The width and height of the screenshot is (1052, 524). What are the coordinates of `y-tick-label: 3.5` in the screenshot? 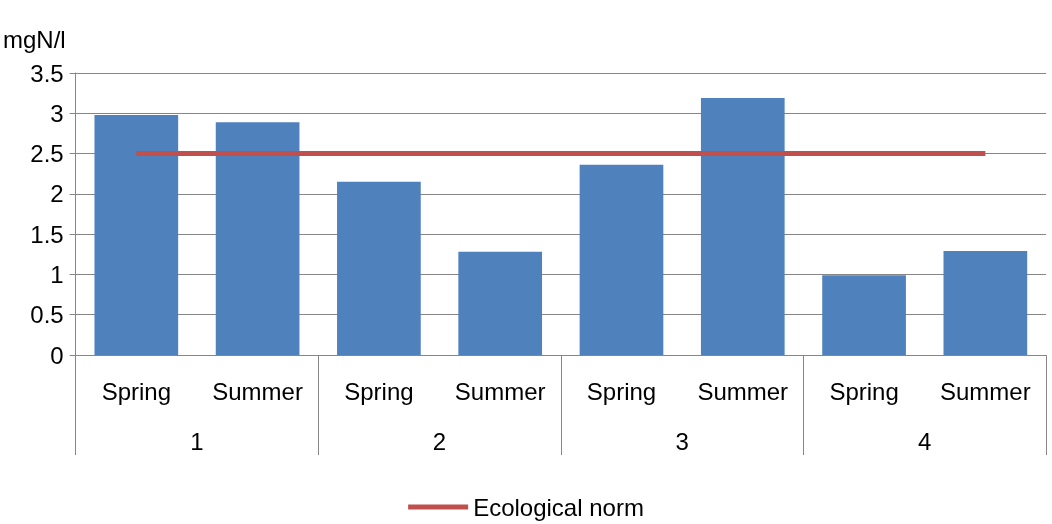 It's located at (47, 73).